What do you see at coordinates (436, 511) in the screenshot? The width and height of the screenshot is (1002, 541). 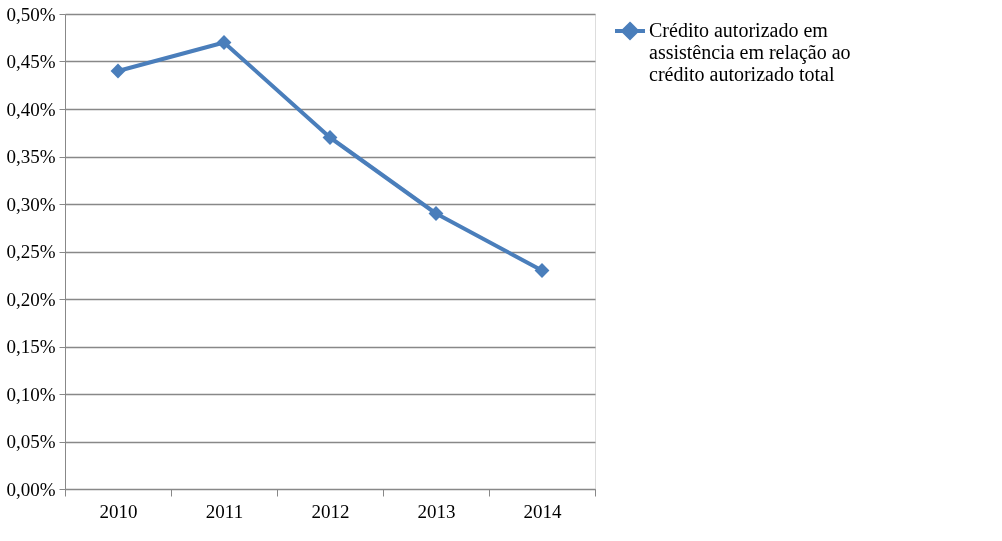 I see `x-tick-label: 2013` at bounding box center [436, 511].